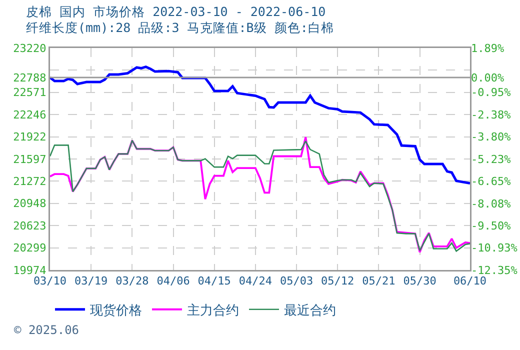  What do you see at coordinates (297, 281) in the screenshot?
I see `x-tick-label: 05/03` at bounding box center [297, 281].